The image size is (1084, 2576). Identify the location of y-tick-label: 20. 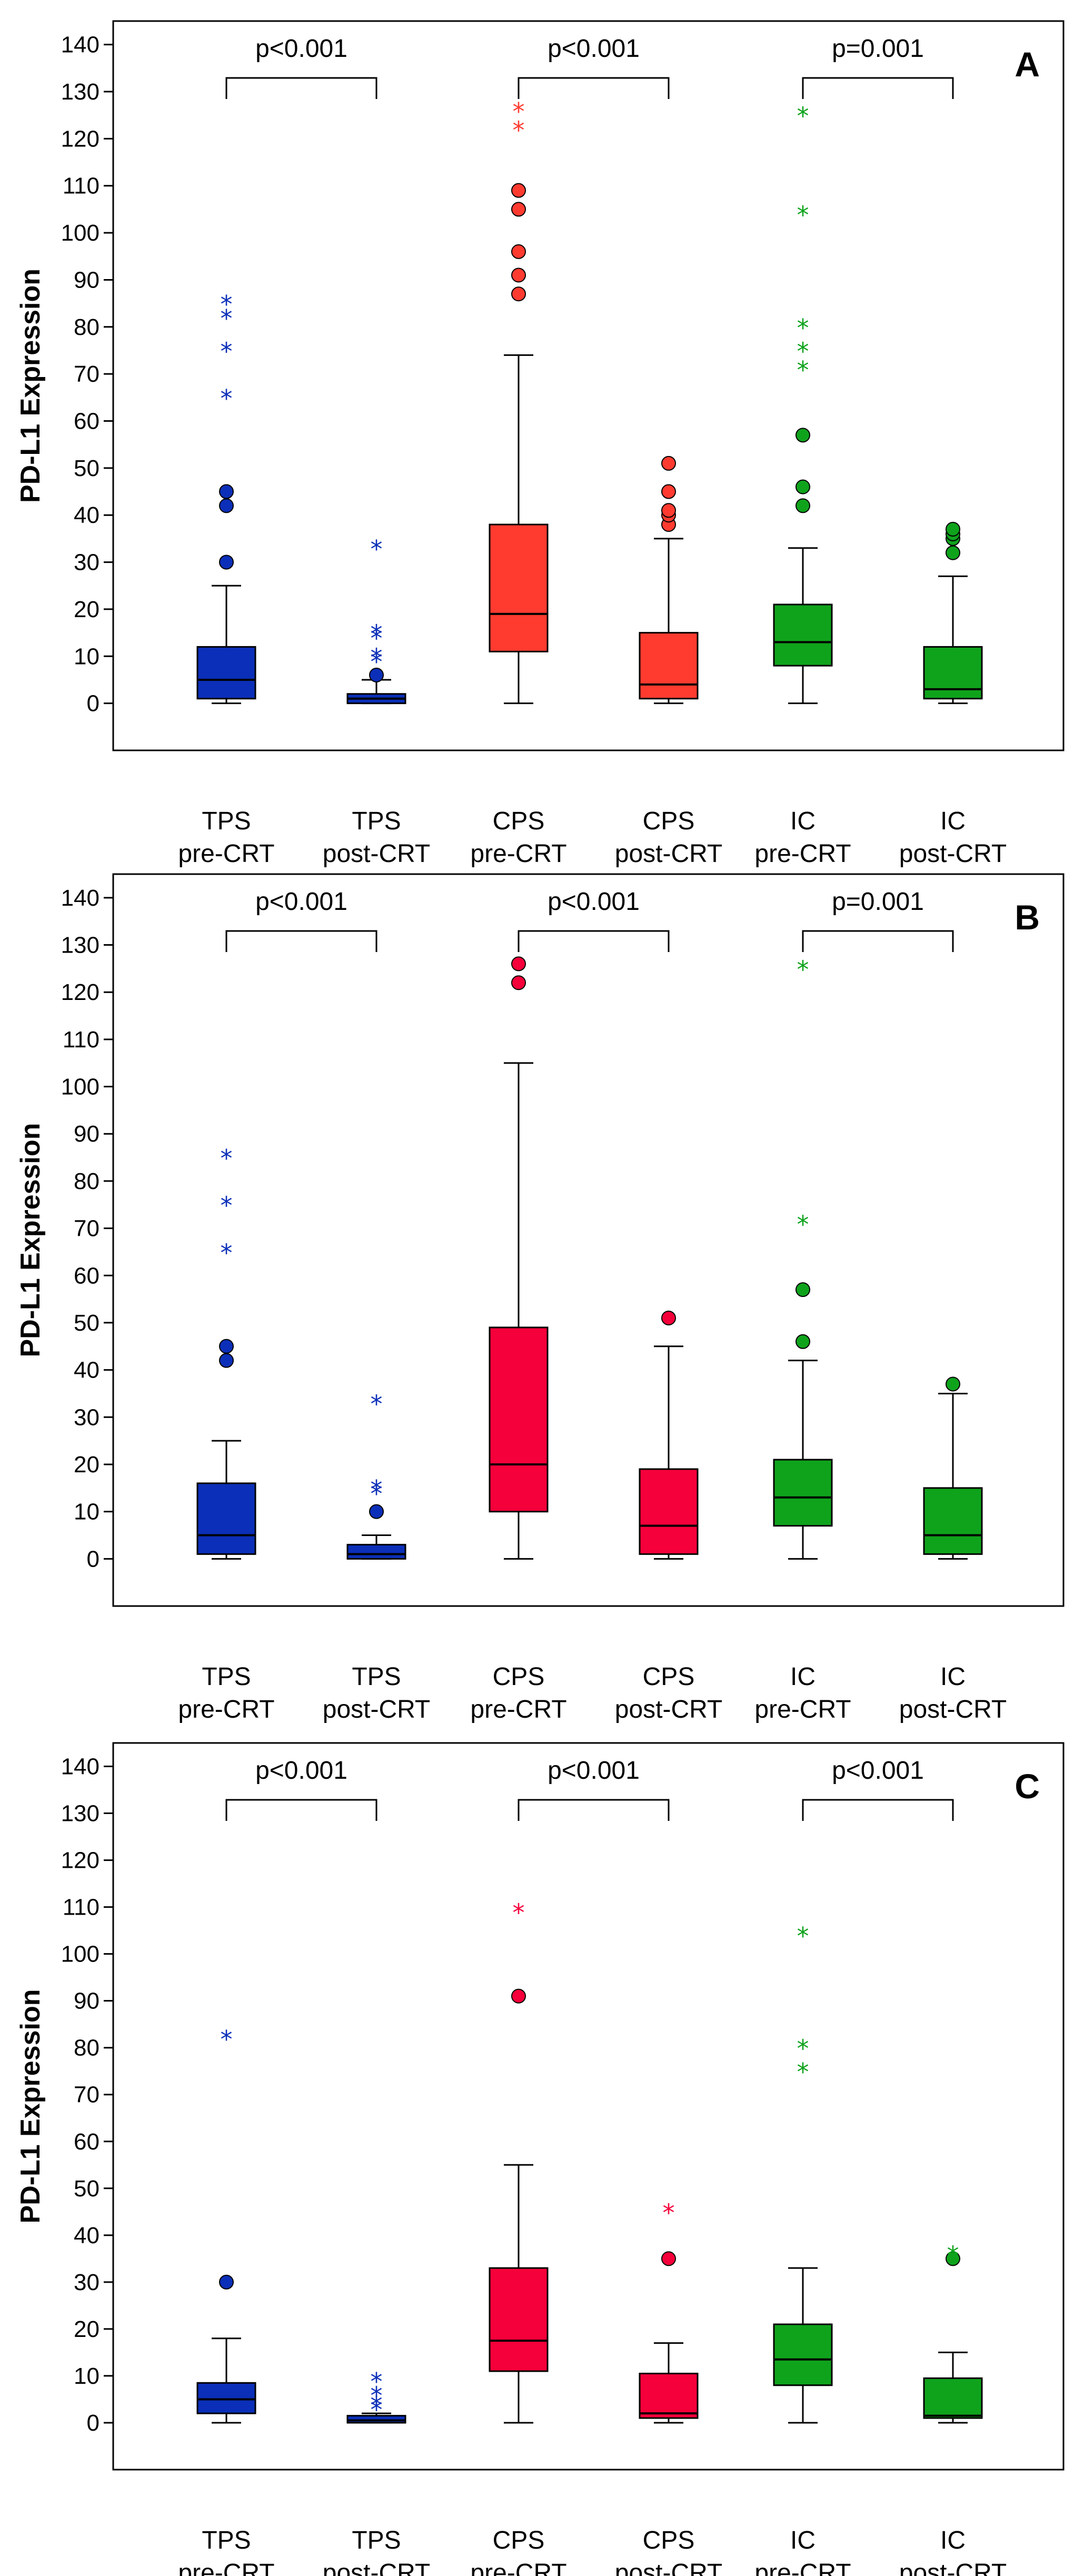
(87, 609).